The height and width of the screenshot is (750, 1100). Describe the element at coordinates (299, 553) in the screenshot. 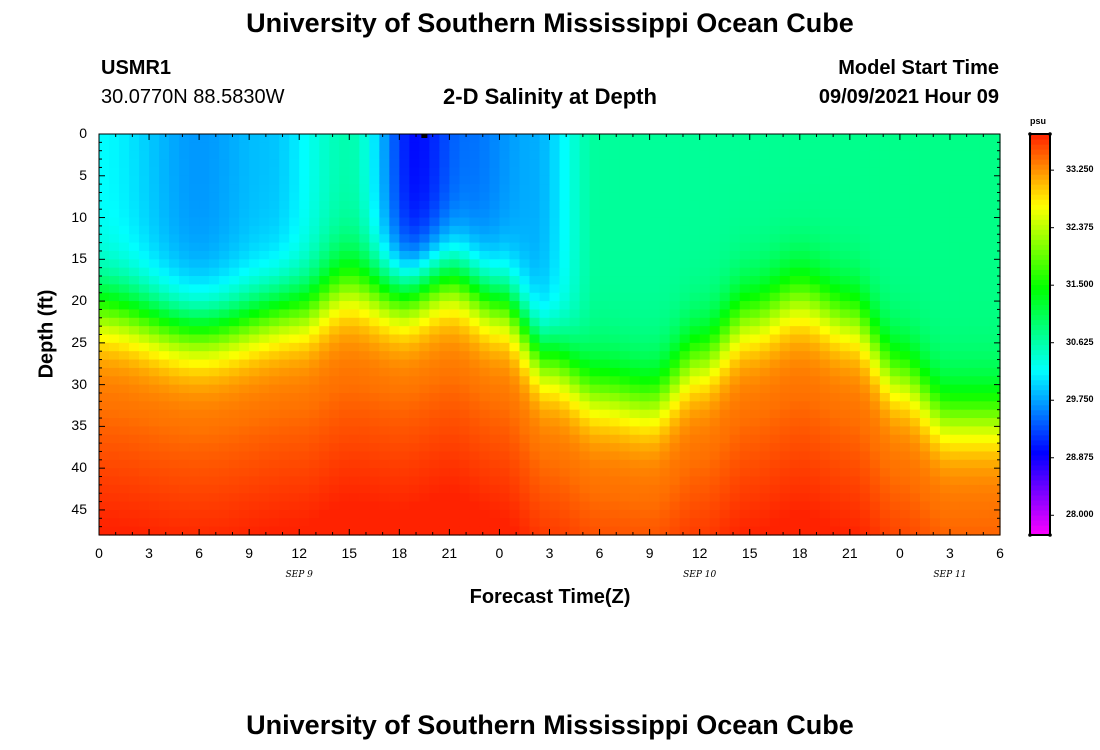

I see `x-tick-label: 12` at that location.